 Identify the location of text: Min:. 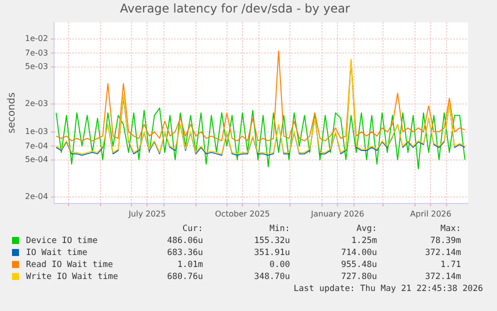
(280, 229).